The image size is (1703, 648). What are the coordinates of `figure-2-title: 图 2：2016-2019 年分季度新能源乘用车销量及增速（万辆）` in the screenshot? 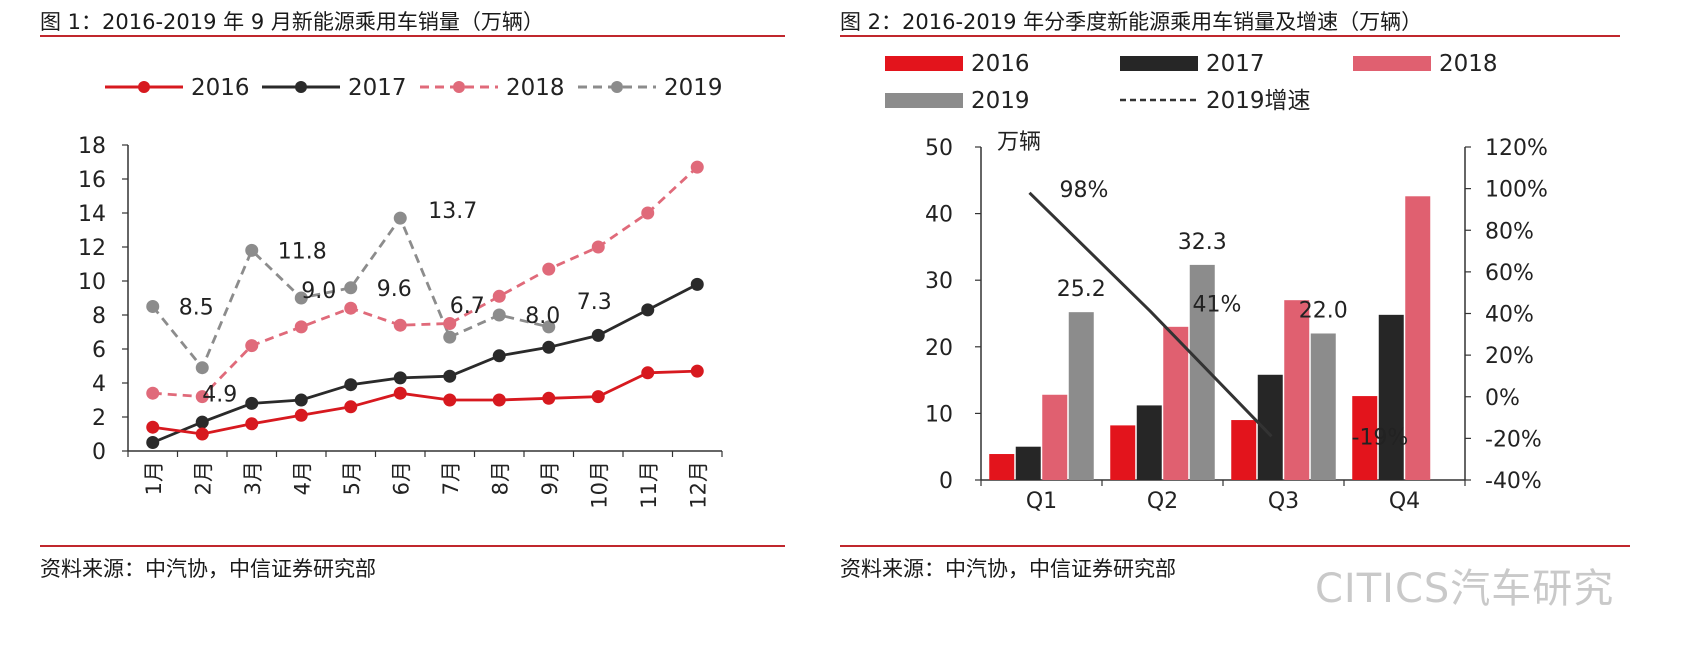 It's located at (1131, 22).